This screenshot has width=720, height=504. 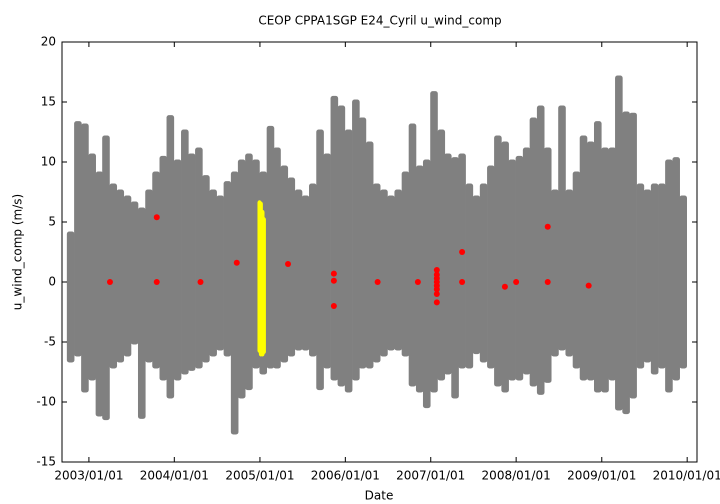 What do you see at coordinates (46, 462) in the screenshot?
I see `y-tick-label: -15` at bounding box center [46, 462].